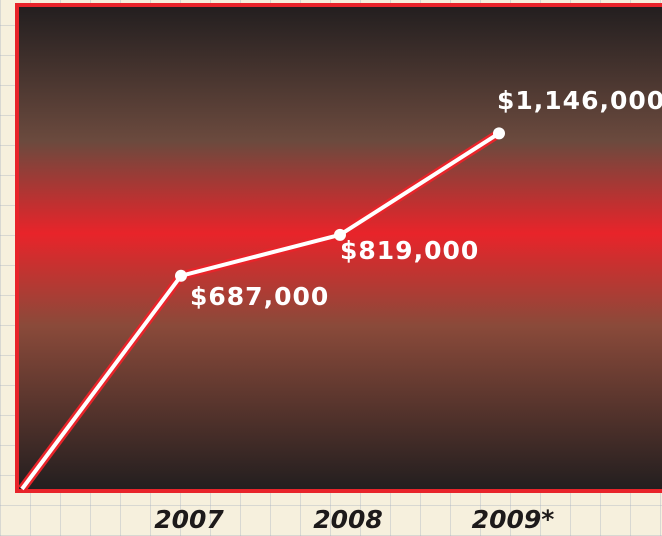 The height and width of the screenshot is (536, 662). Describe the element at coordinates (259, 296) in the screenshot. I see `value-label: $687,000` at that location.